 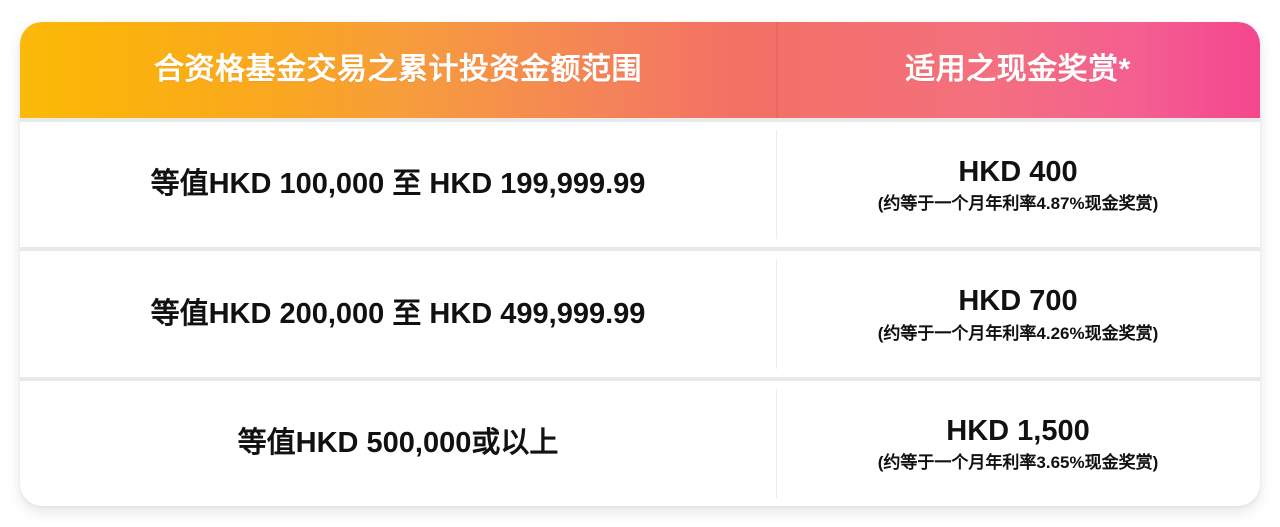 I want to click on cash-reward-note: (约等于一个月年利率4.26%现金奖赏), so click(x=1018, y=333).